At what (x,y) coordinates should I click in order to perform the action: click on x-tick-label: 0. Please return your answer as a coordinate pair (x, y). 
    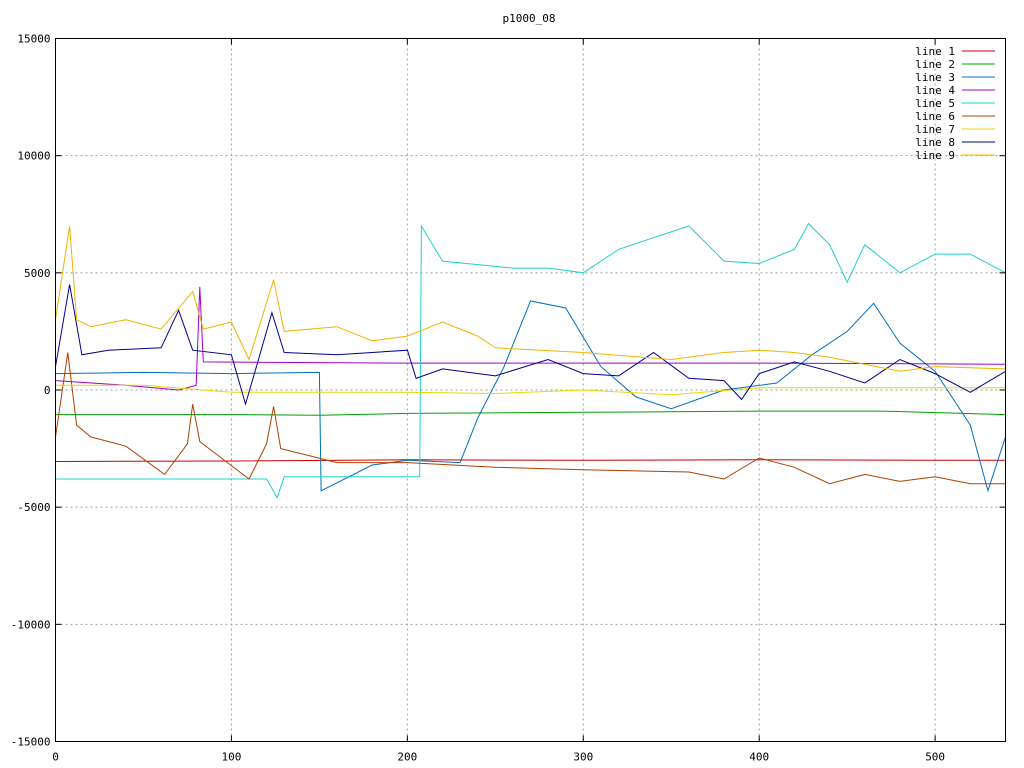
    Looking at the image, I should click on (55, 757).